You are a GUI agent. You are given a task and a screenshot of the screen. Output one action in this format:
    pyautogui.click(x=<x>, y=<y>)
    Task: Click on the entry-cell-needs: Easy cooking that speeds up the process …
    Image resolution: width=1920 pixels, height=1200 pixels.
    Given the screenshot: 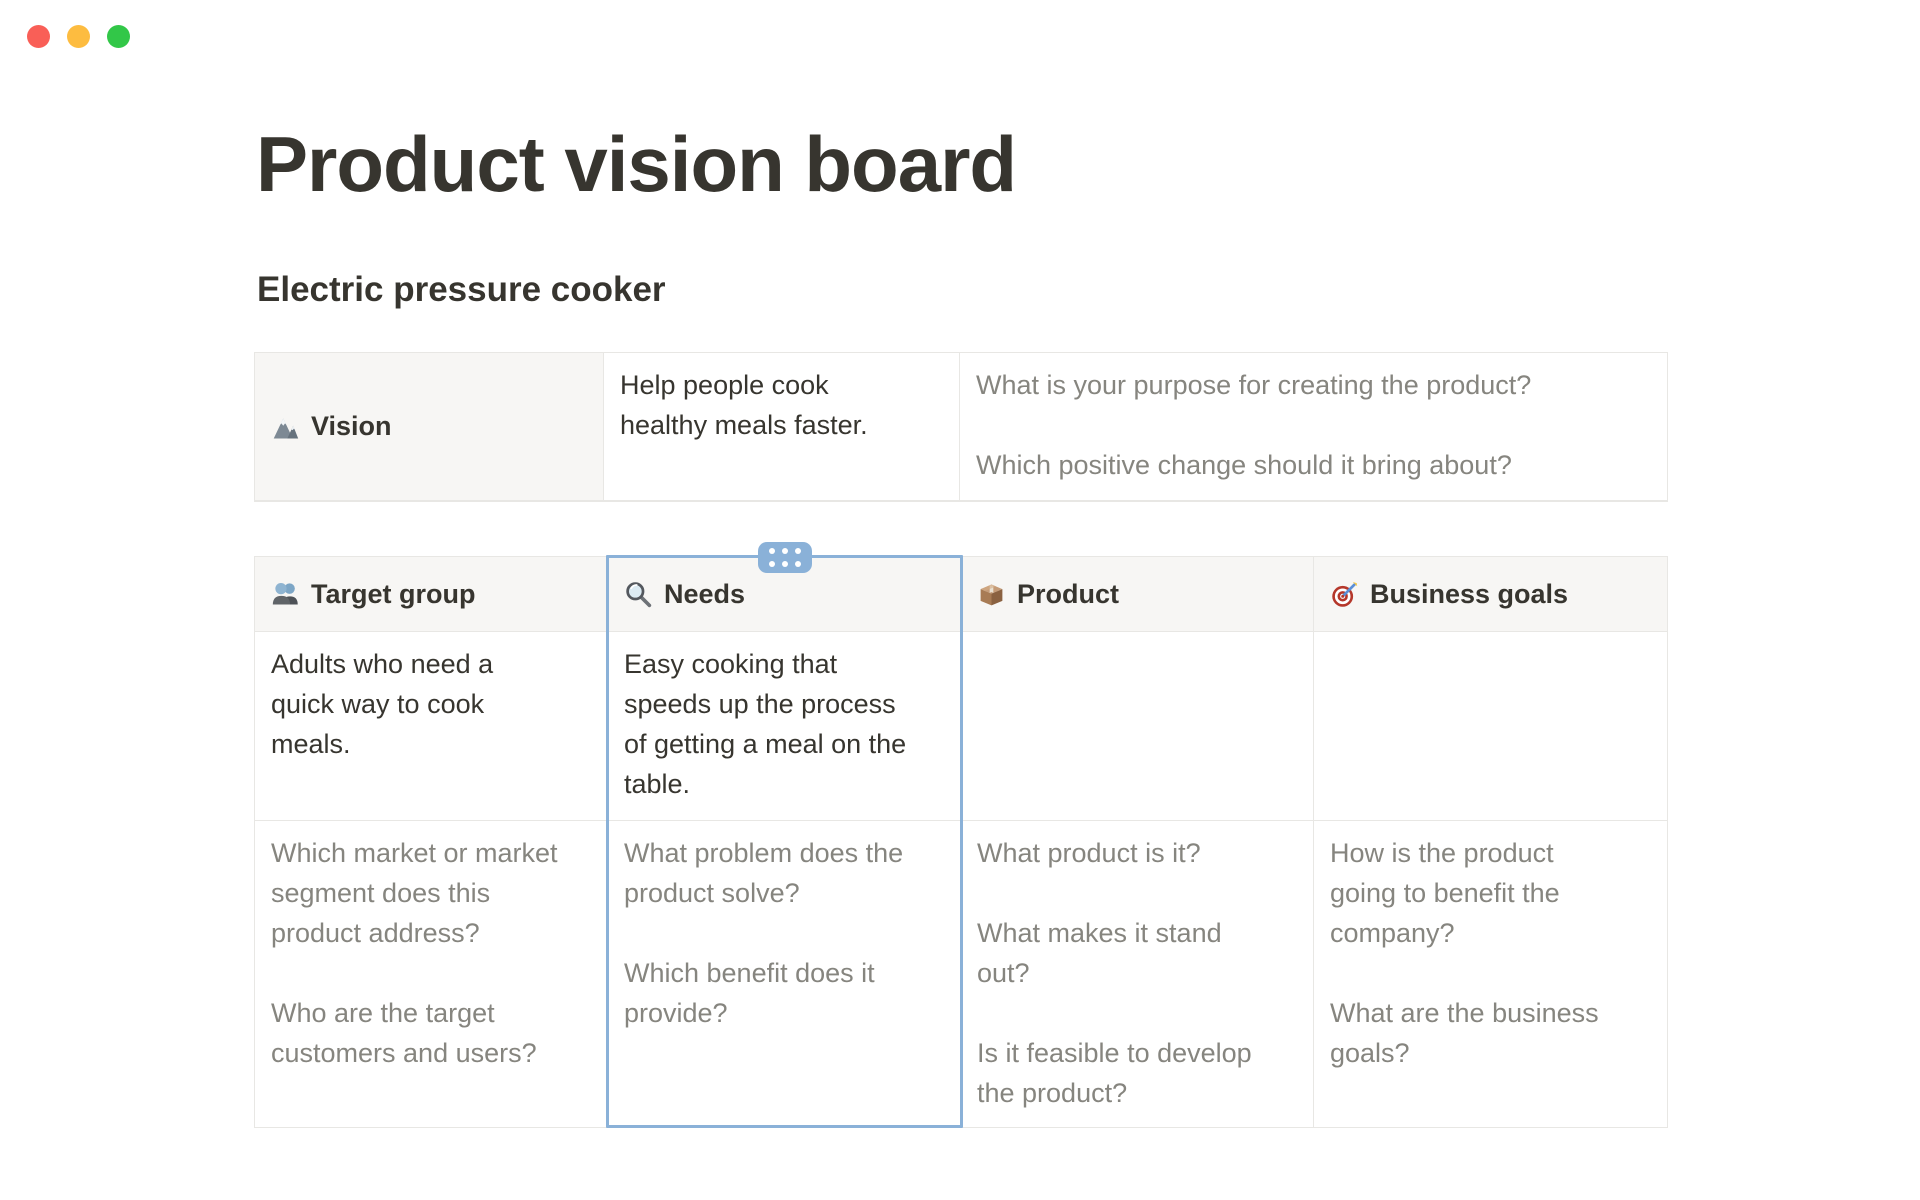 What is the action you would take?
    pyautogui.click(x=784, y=726)
    